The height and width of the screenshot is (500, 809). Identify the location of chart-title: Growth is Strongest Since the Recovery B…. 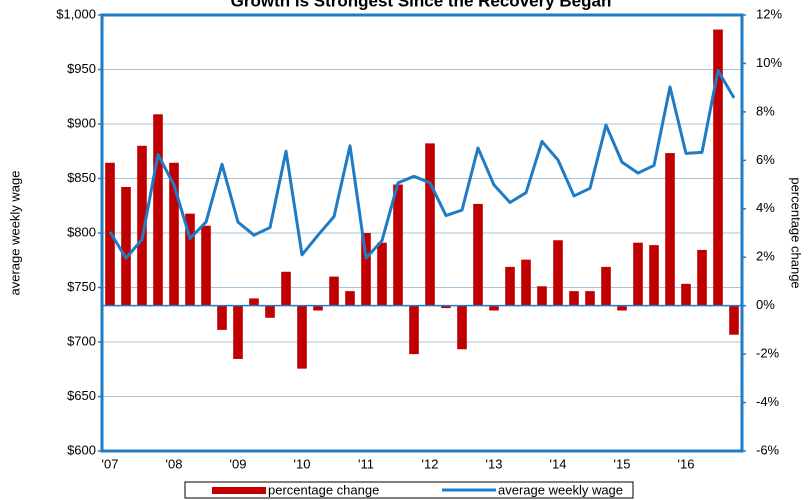
(421, 5).